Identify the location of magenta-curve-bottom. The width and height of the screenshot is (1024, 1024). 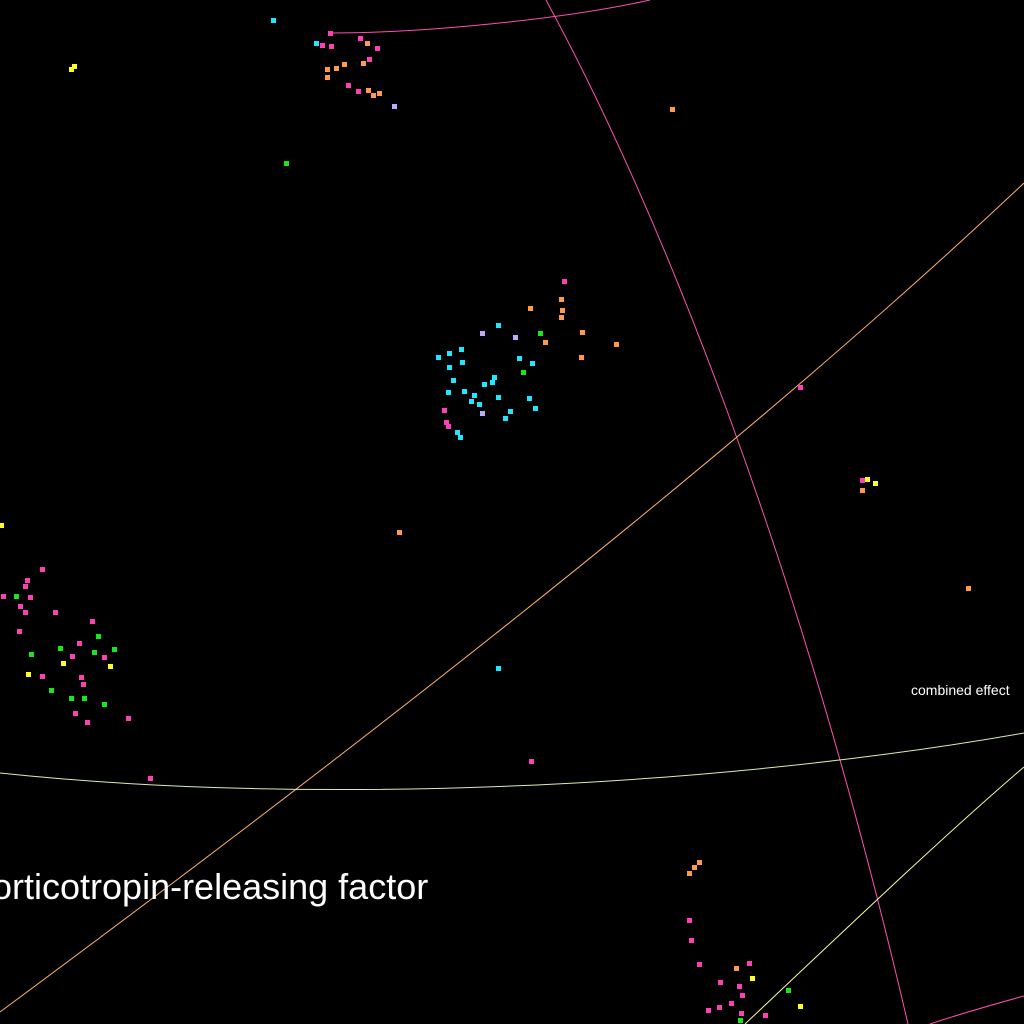
(976, 1009).